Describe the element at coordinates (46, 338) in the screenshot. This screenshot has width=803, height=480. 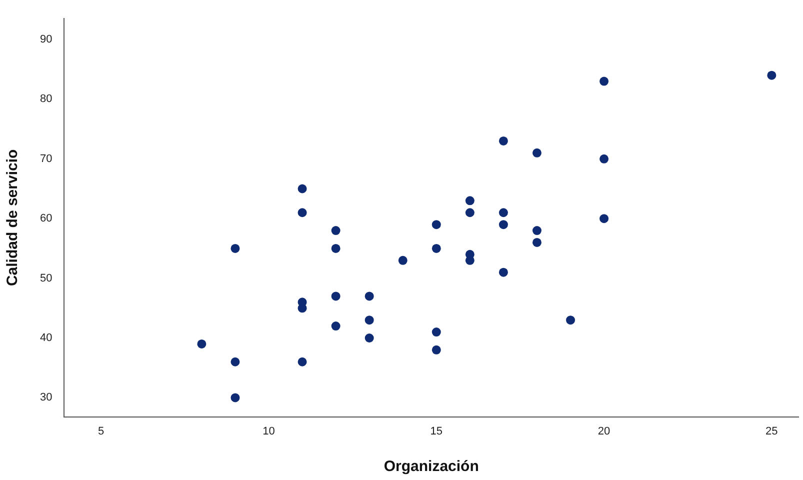
I see `y-tick-label: 40` at that location.